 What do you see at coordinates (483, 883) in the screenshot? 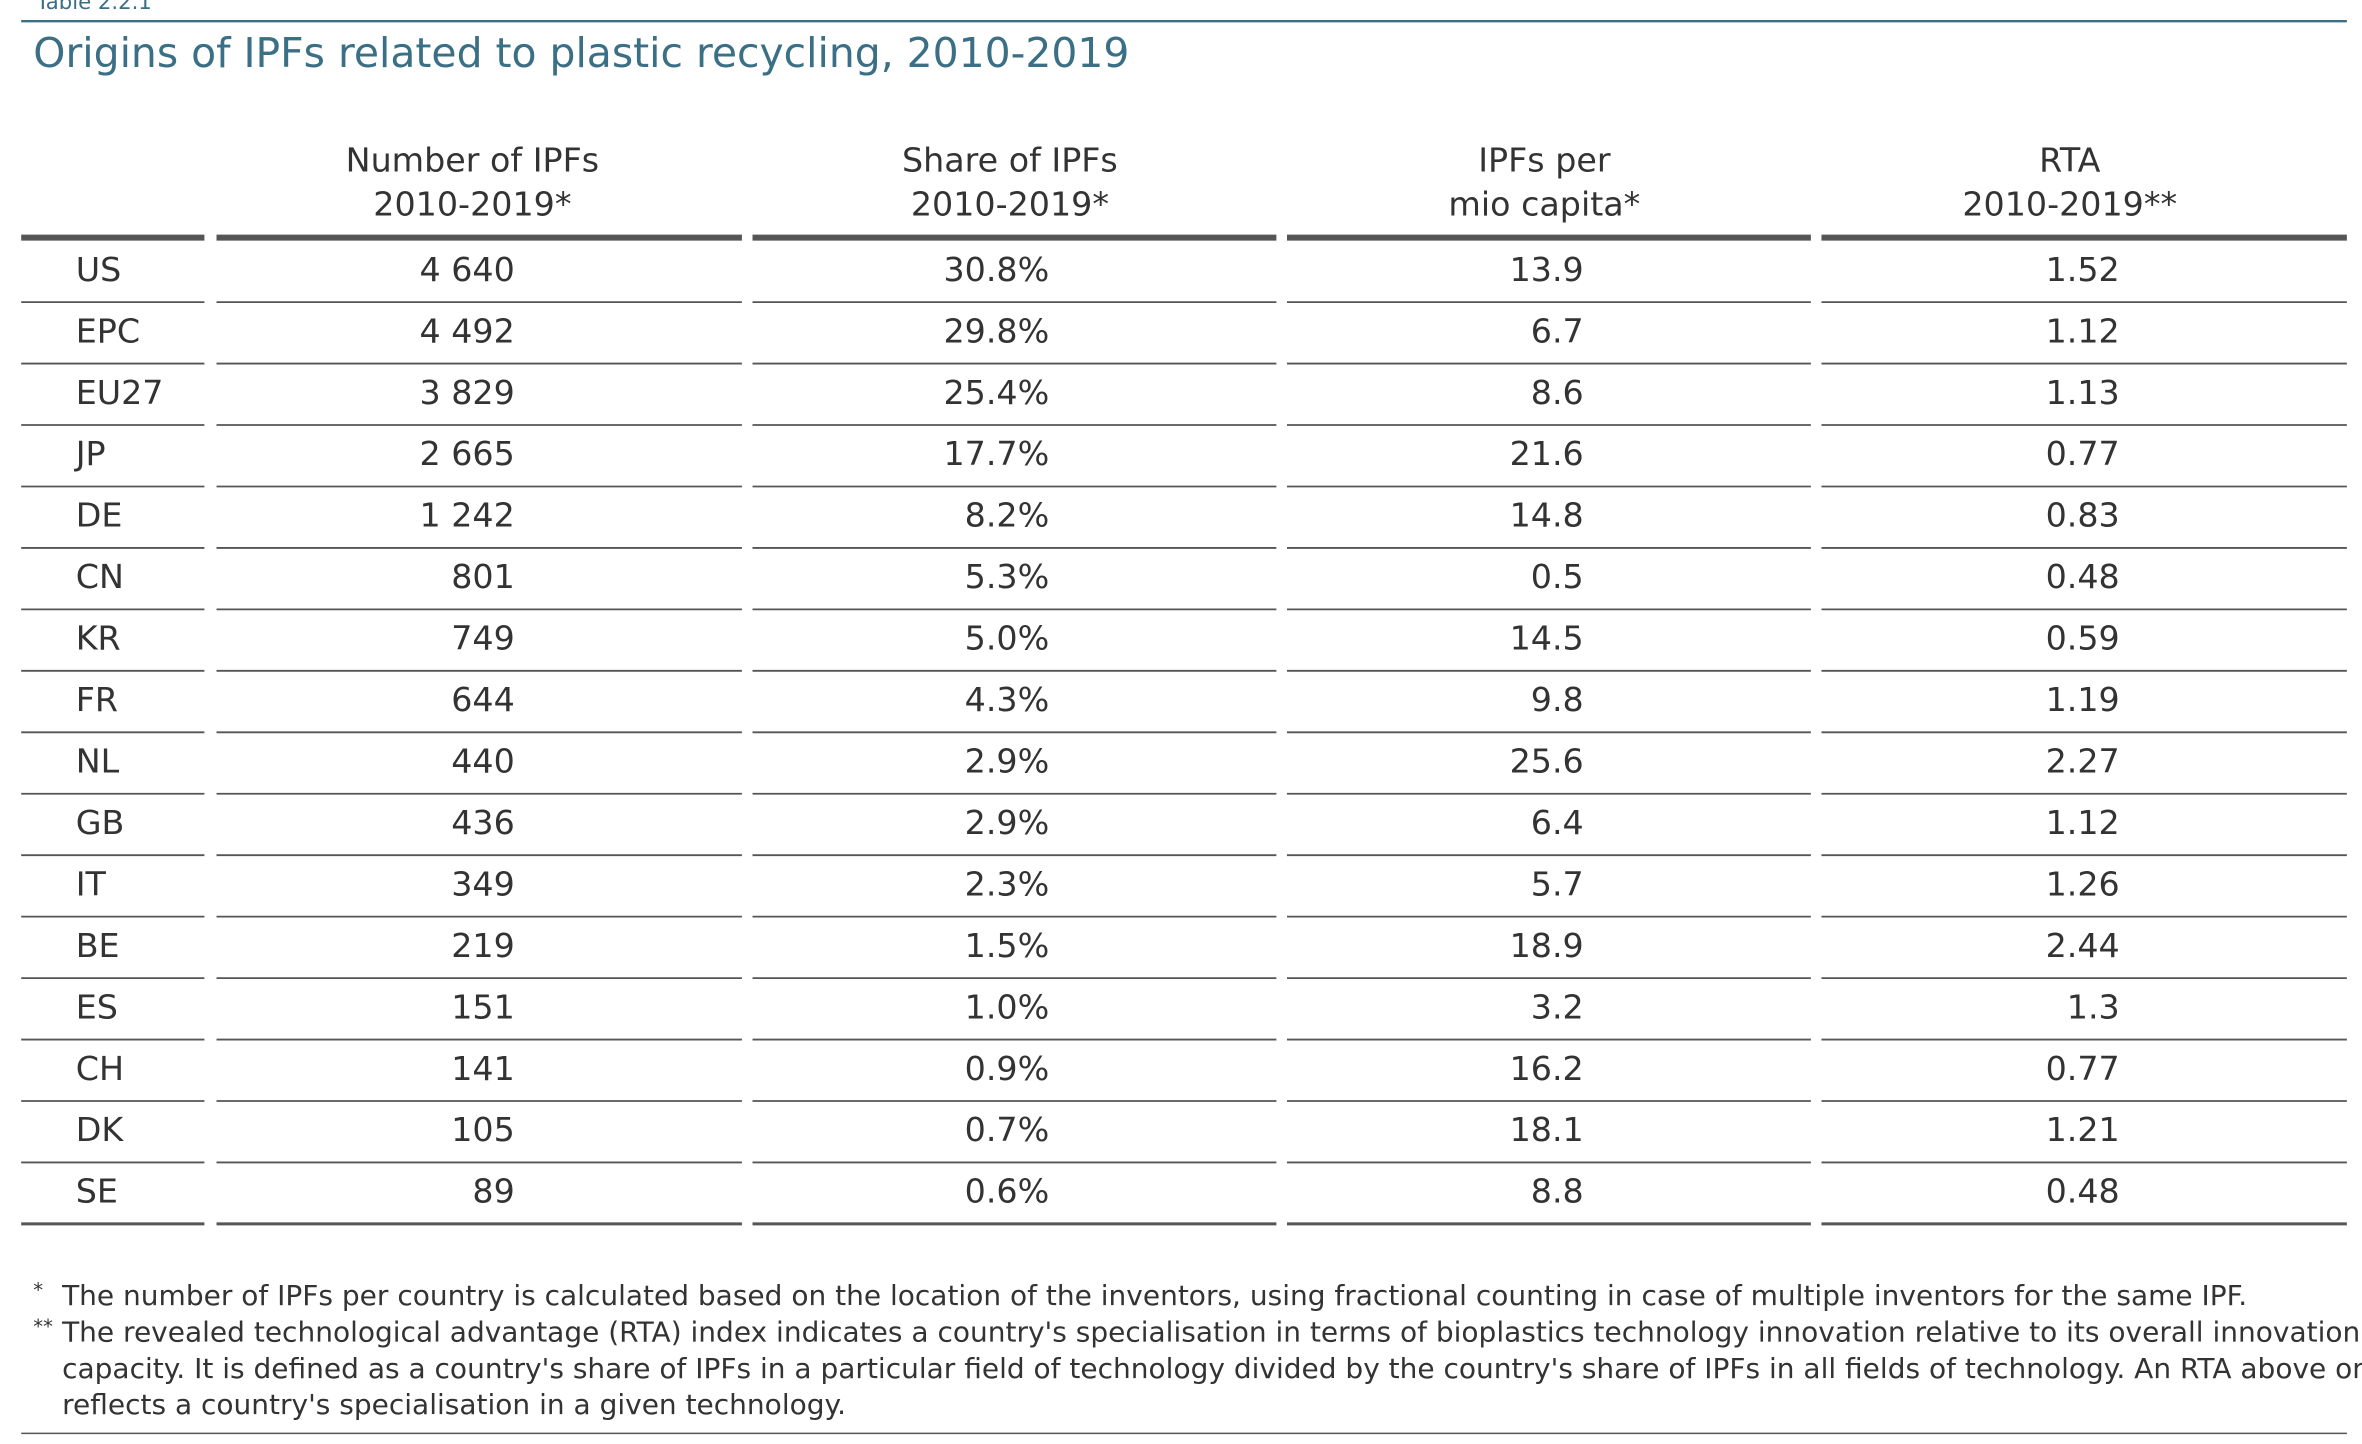
I see `cell: 349` at bounding box center [483, 883].